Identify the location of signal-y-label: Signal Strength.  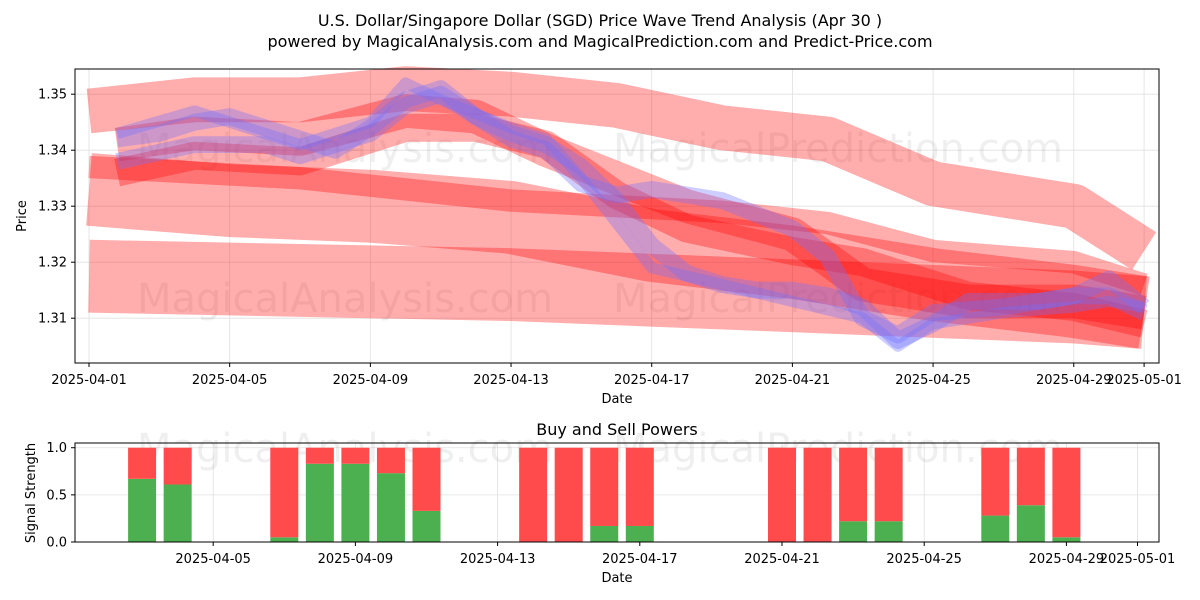
(31, 493).